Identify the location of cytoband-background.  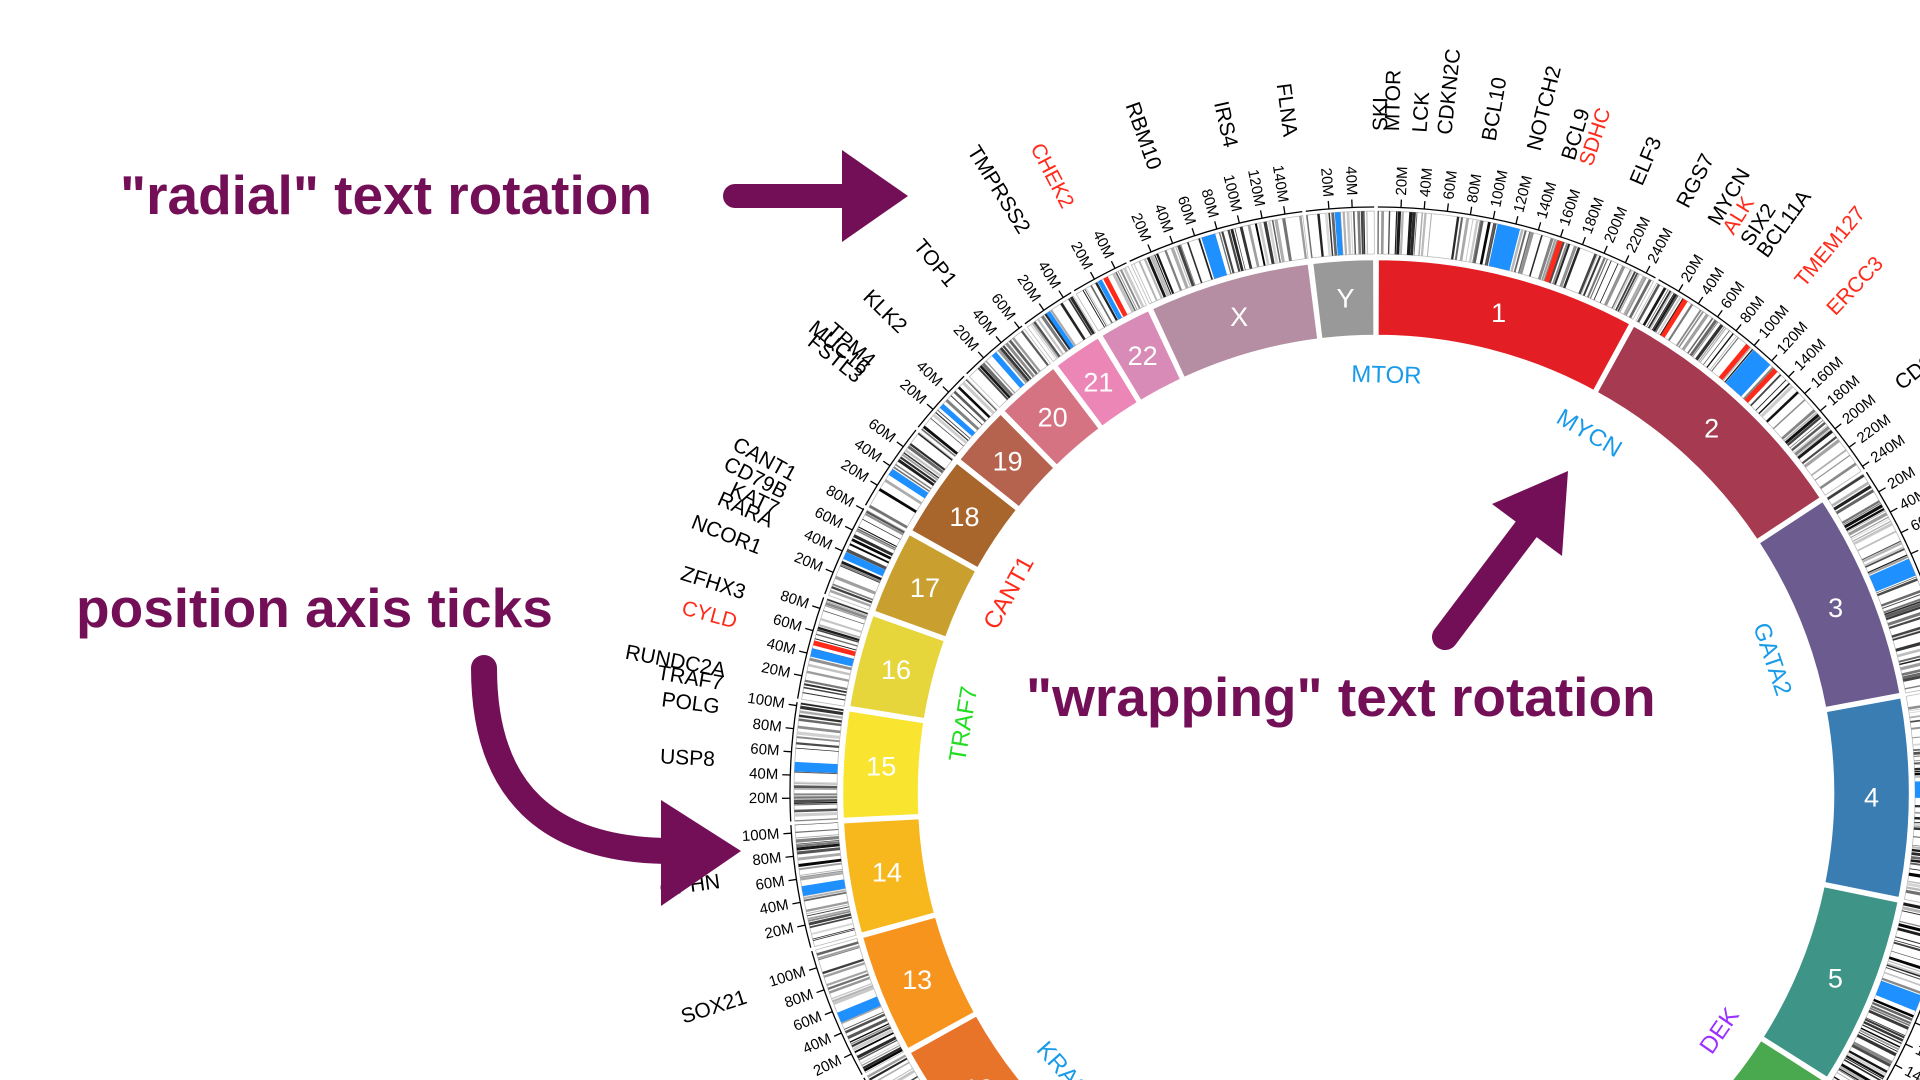
(835, 652).